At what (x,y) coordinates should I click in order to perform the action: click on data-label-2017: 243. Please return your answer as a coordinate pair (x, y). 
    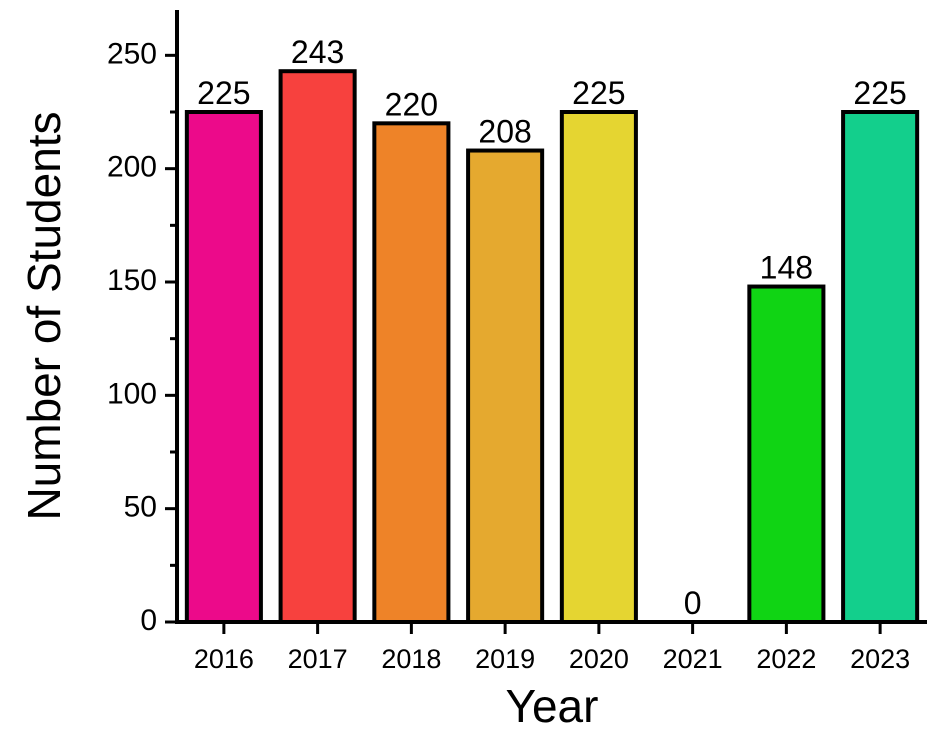
    Looking at the image, I should click on (317, 52).